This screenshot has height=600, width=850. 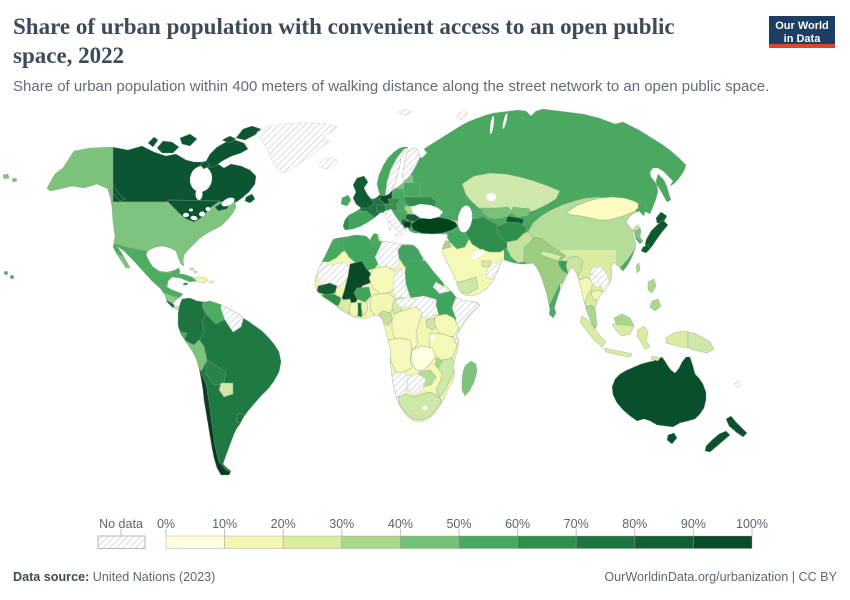 I want to click on svg-text: 80%, so click(x=634, y=524).